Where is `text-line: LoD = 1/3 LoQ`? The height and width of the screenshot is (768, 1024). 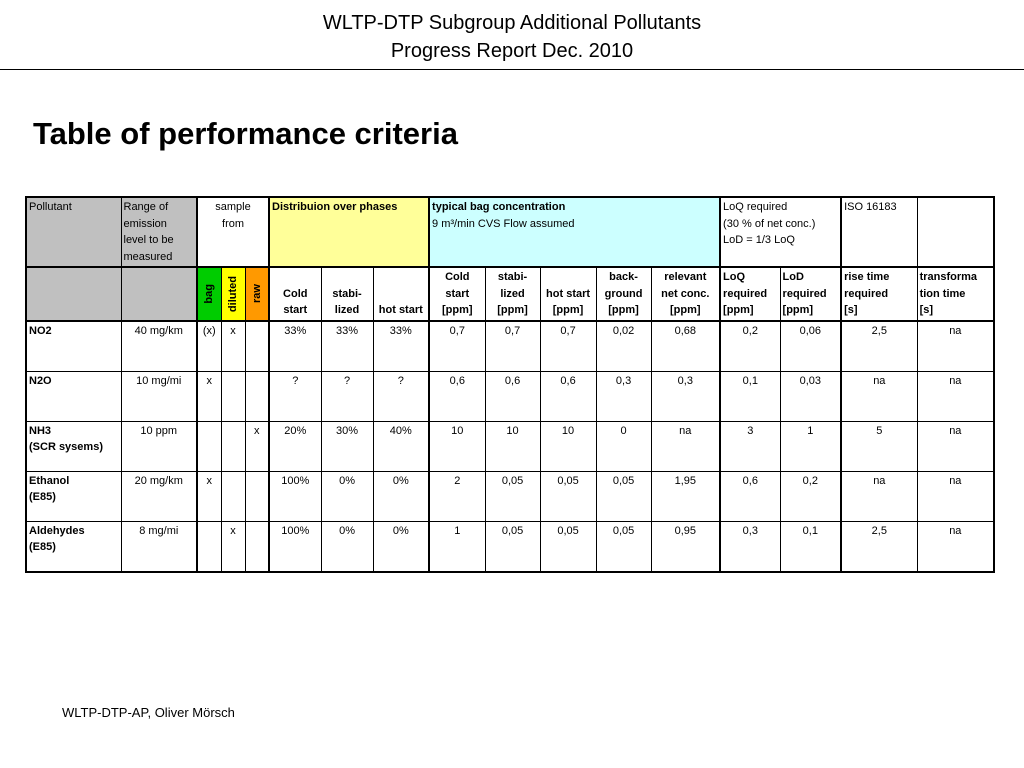
text-line: LoD = 1/3 LoQ is located at coordinates (759, 240).